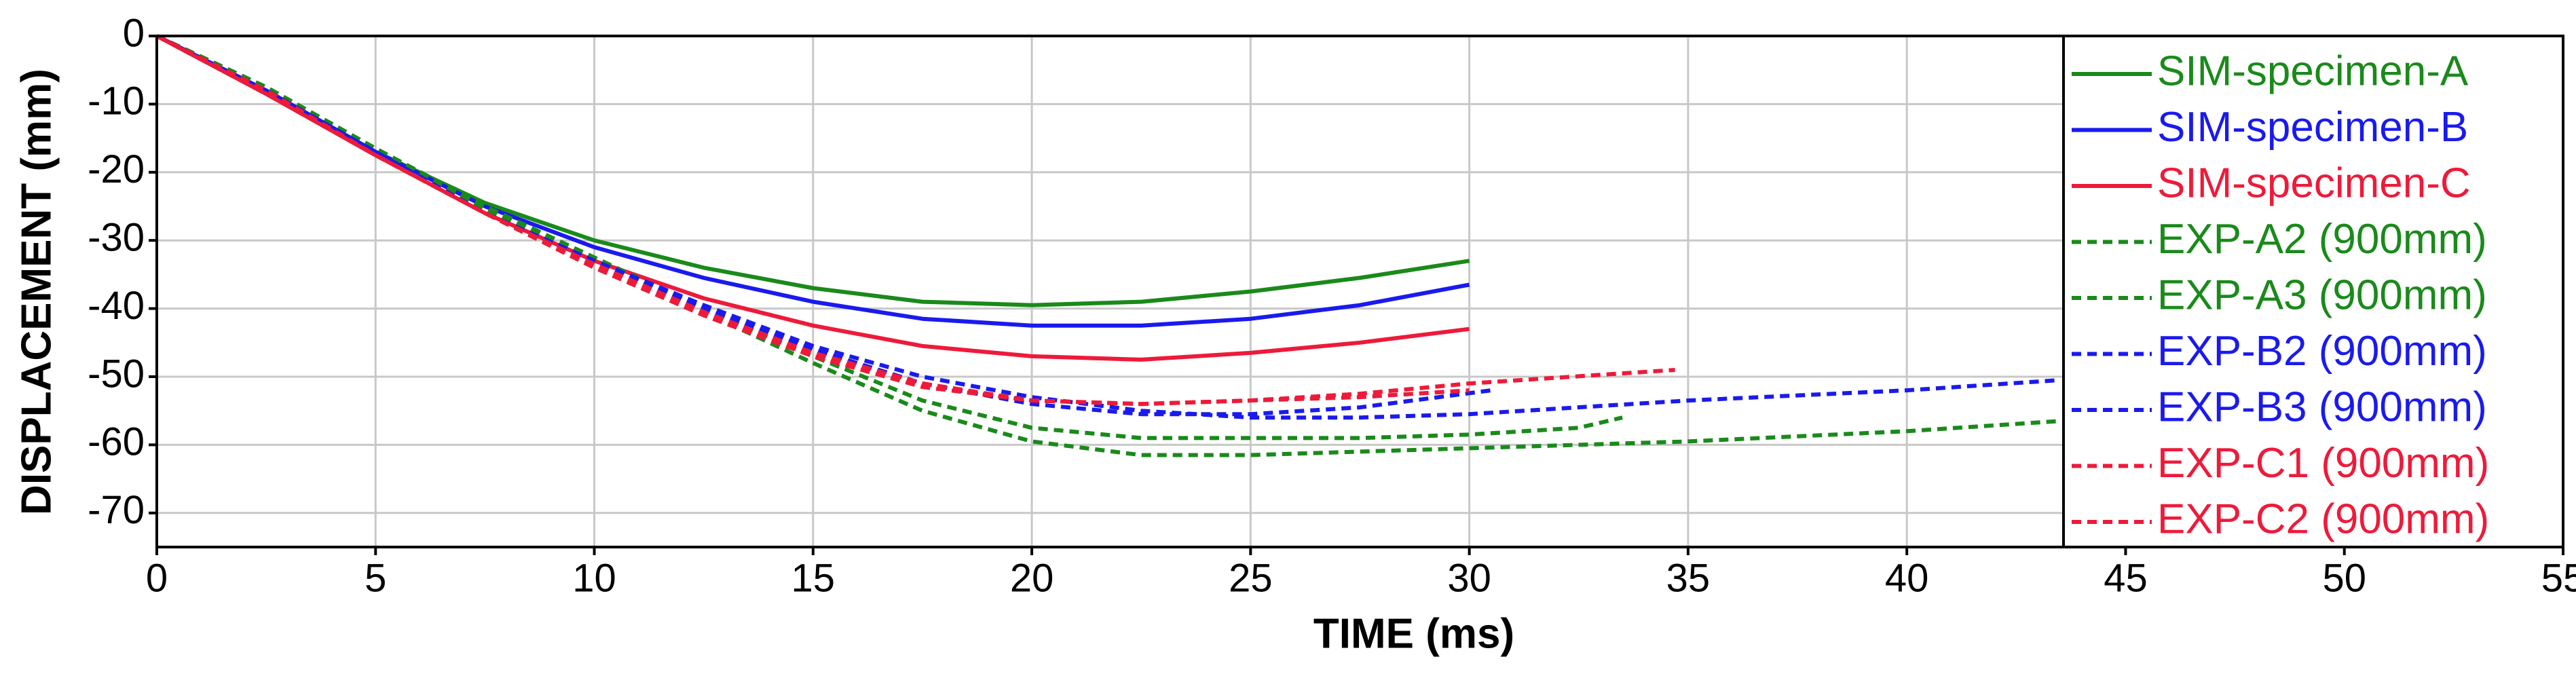 The height and width of the screenshot is (676, 2576). I want to click on y-tick-label: -40, so click(117, 306).